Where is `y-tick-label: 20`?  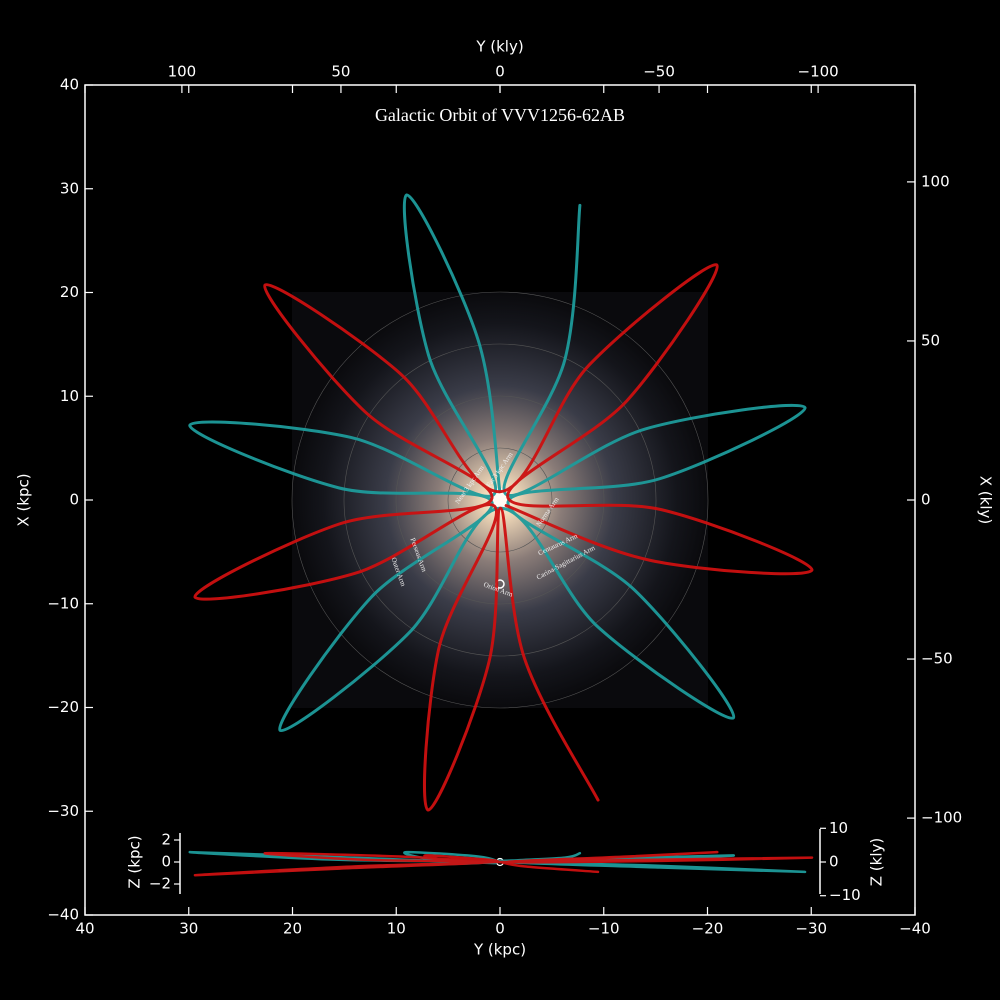
y-tick-label: 20 is located at coordinates (69, 292).